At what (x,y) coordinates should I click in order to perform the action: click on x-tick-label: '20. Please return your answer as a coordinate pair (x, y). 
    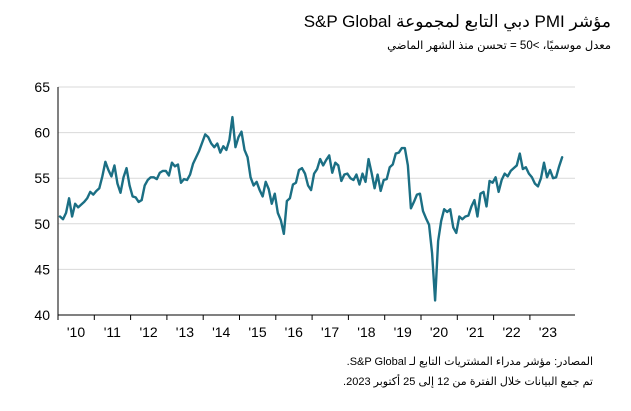
    Looking at the image, I should click on (439, 332).